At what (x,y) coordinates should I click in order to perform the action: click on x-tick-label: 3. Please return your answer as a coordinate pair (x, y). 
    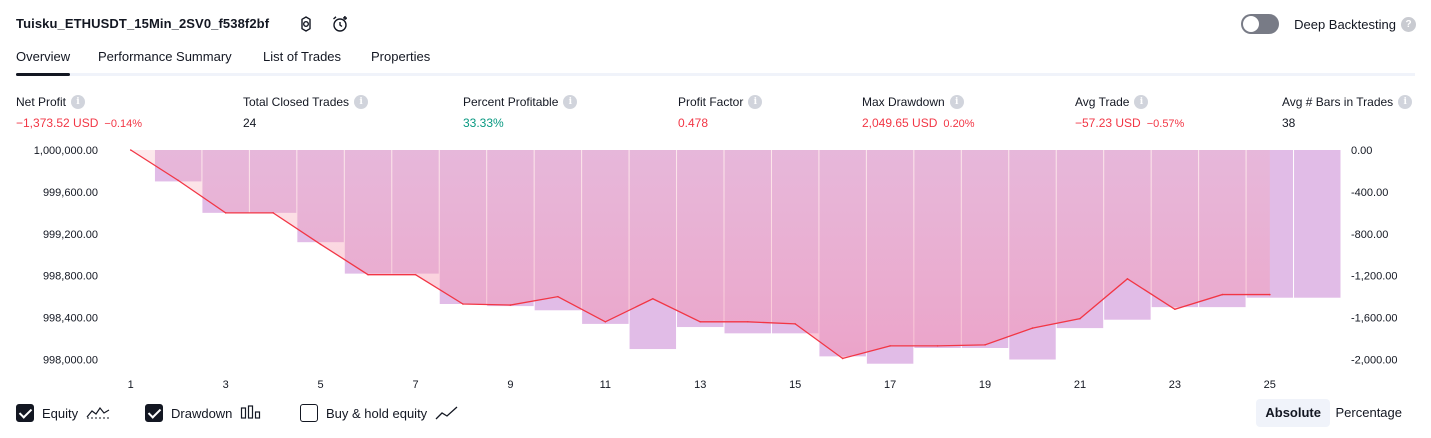
    Looking at the image, I should click on (226, 385).